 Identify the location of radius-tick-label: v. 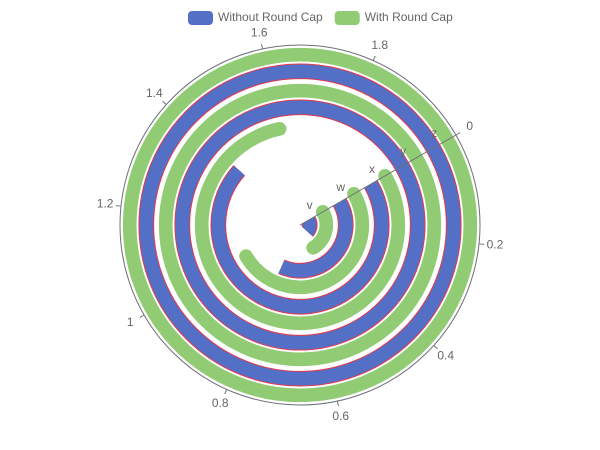
(310, 205).